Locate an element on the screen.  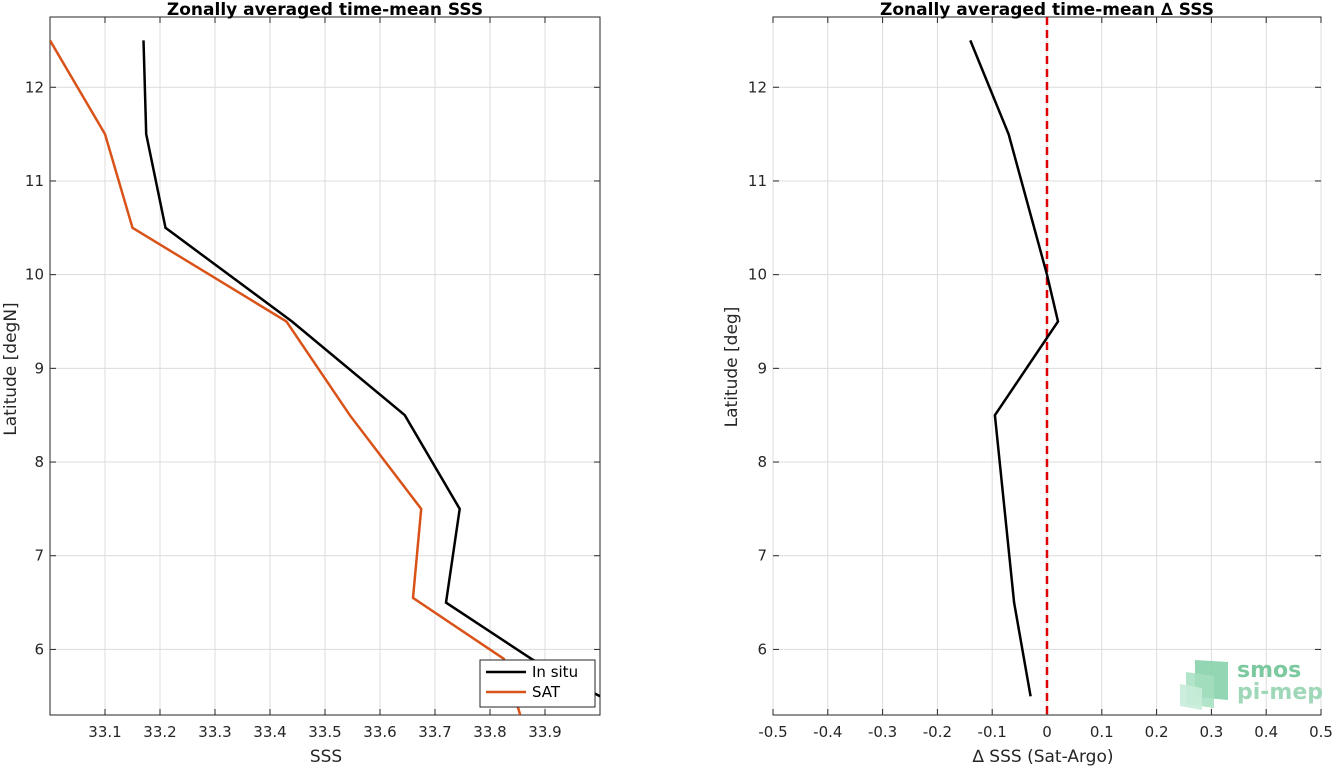
right-x-tick-label: -0.1 is located at coordinates (992, 732).